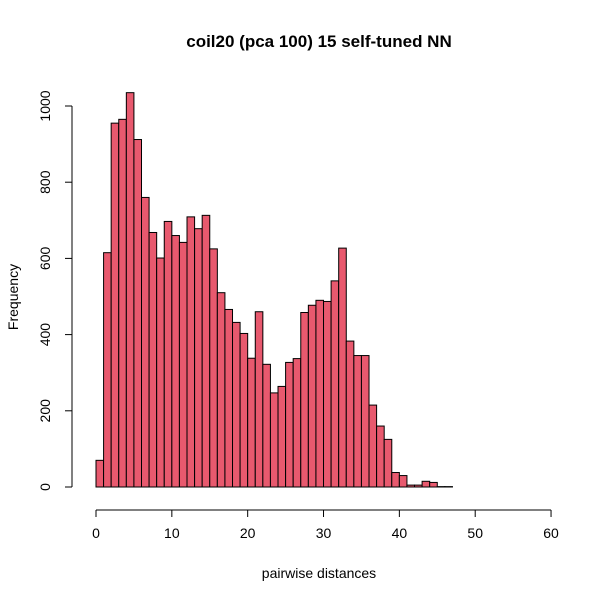  I want to click on y-tick-label: 800, so click(45, 182).